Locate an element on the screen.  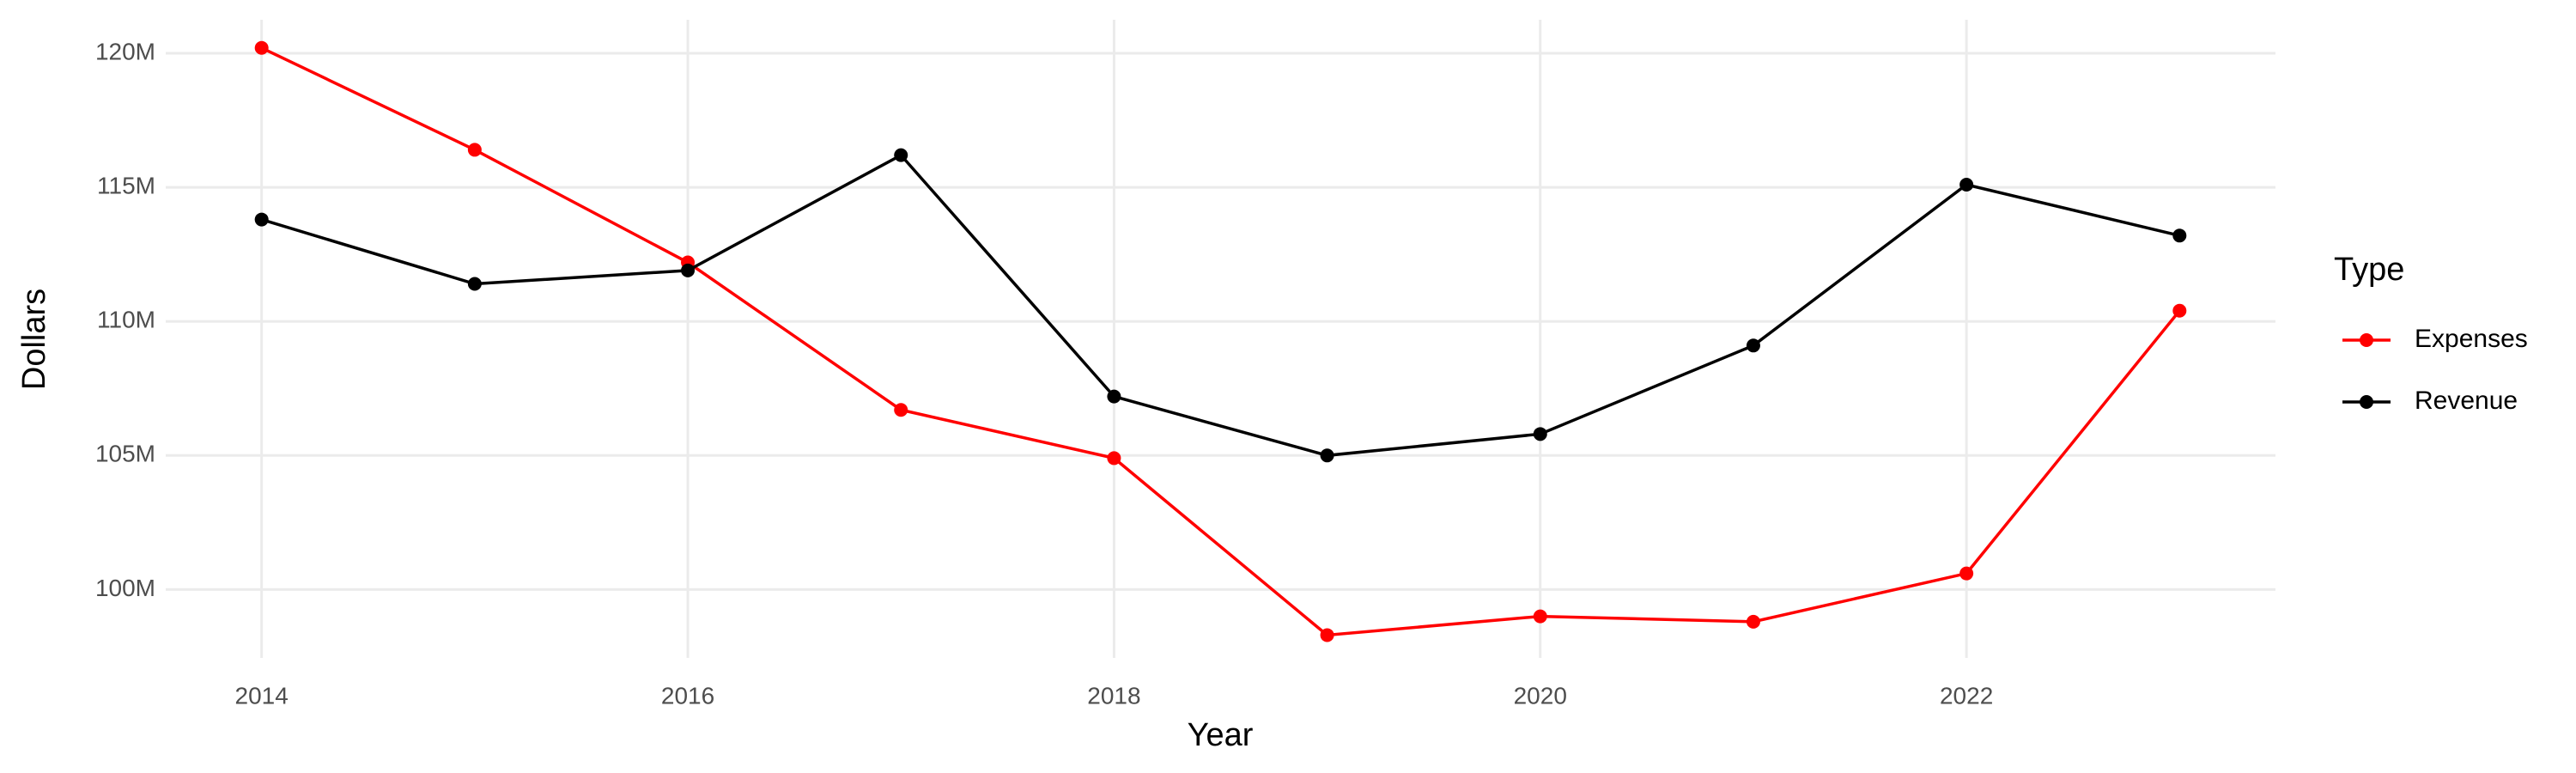
y-tick-label: 115M is located at coordinates (126, 186).